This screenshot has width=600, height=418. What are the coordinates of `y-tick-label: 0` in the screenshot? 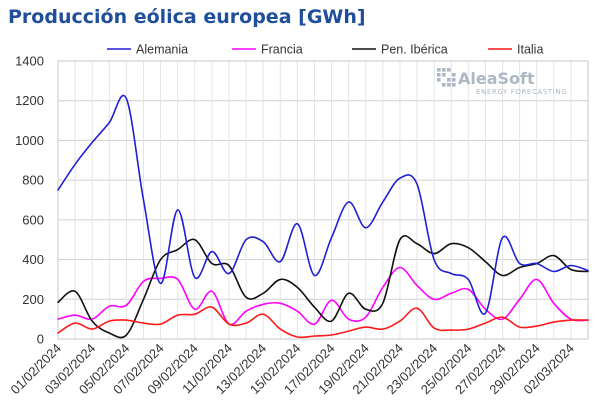 It's located at (40, 339).